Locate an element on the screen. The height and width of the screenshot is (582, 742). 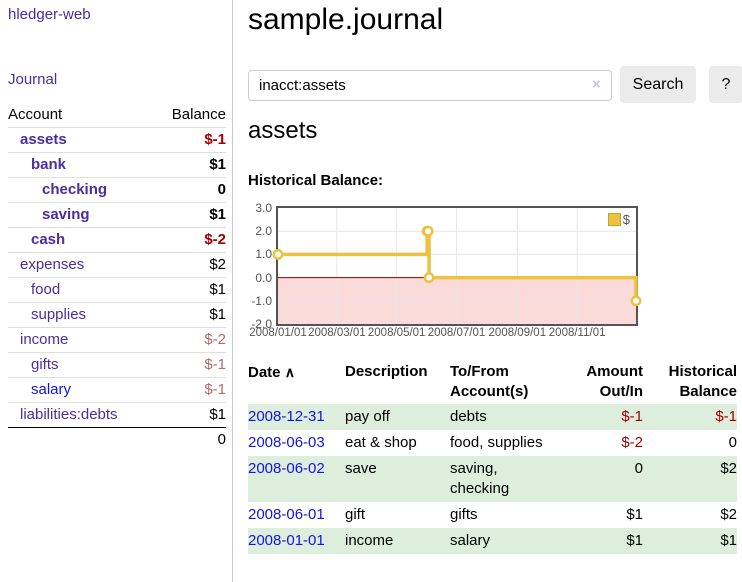
header-balance-line2: Balance is located at coordinates (708, 391).